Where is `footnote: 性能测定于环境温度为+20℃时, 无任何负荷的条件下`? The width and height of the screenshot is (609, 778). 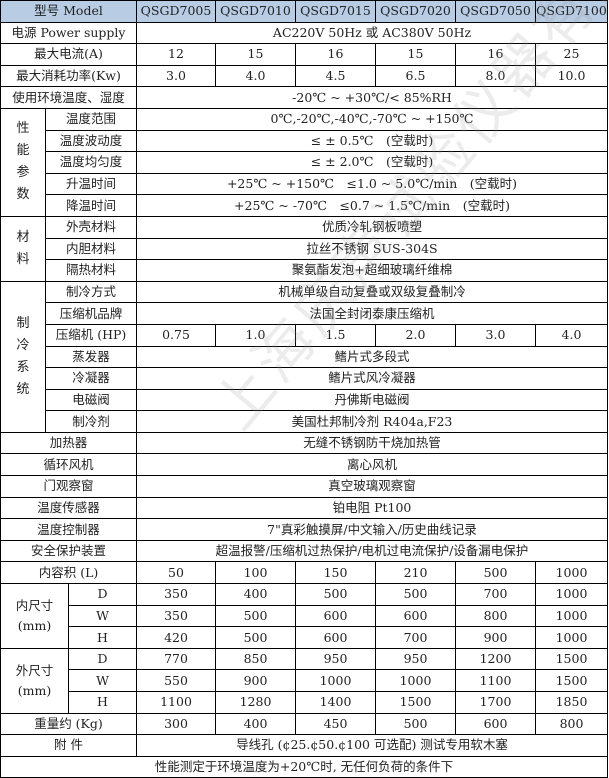 footnote: 性能测定于环境温度为+20℃时, 无任何负荷的条件下 is located at coordinates (304, 766).